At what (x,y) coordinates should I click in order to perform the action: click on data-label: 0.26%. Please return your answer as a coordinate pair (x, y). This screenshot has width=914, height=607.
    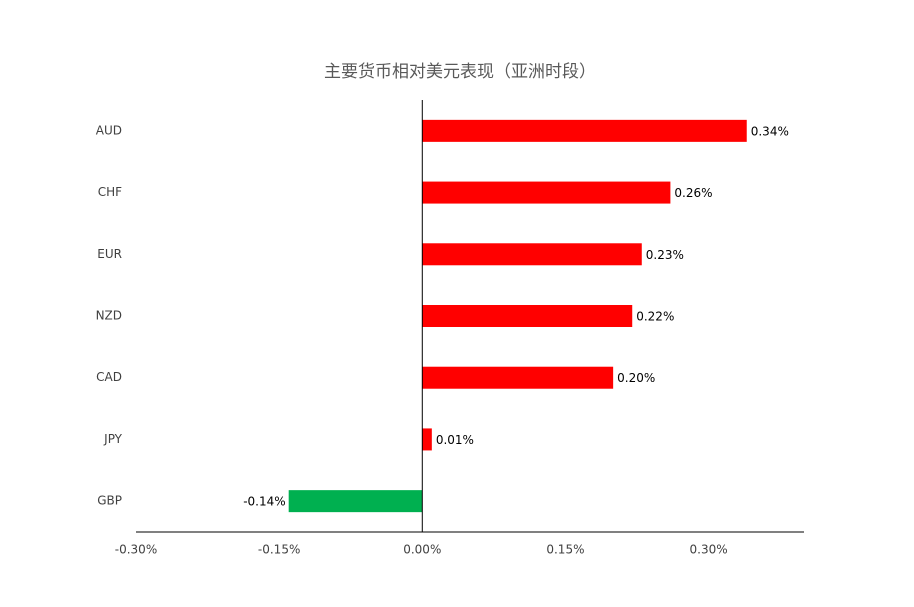
    Looking at the image, I should click on (693, 193).